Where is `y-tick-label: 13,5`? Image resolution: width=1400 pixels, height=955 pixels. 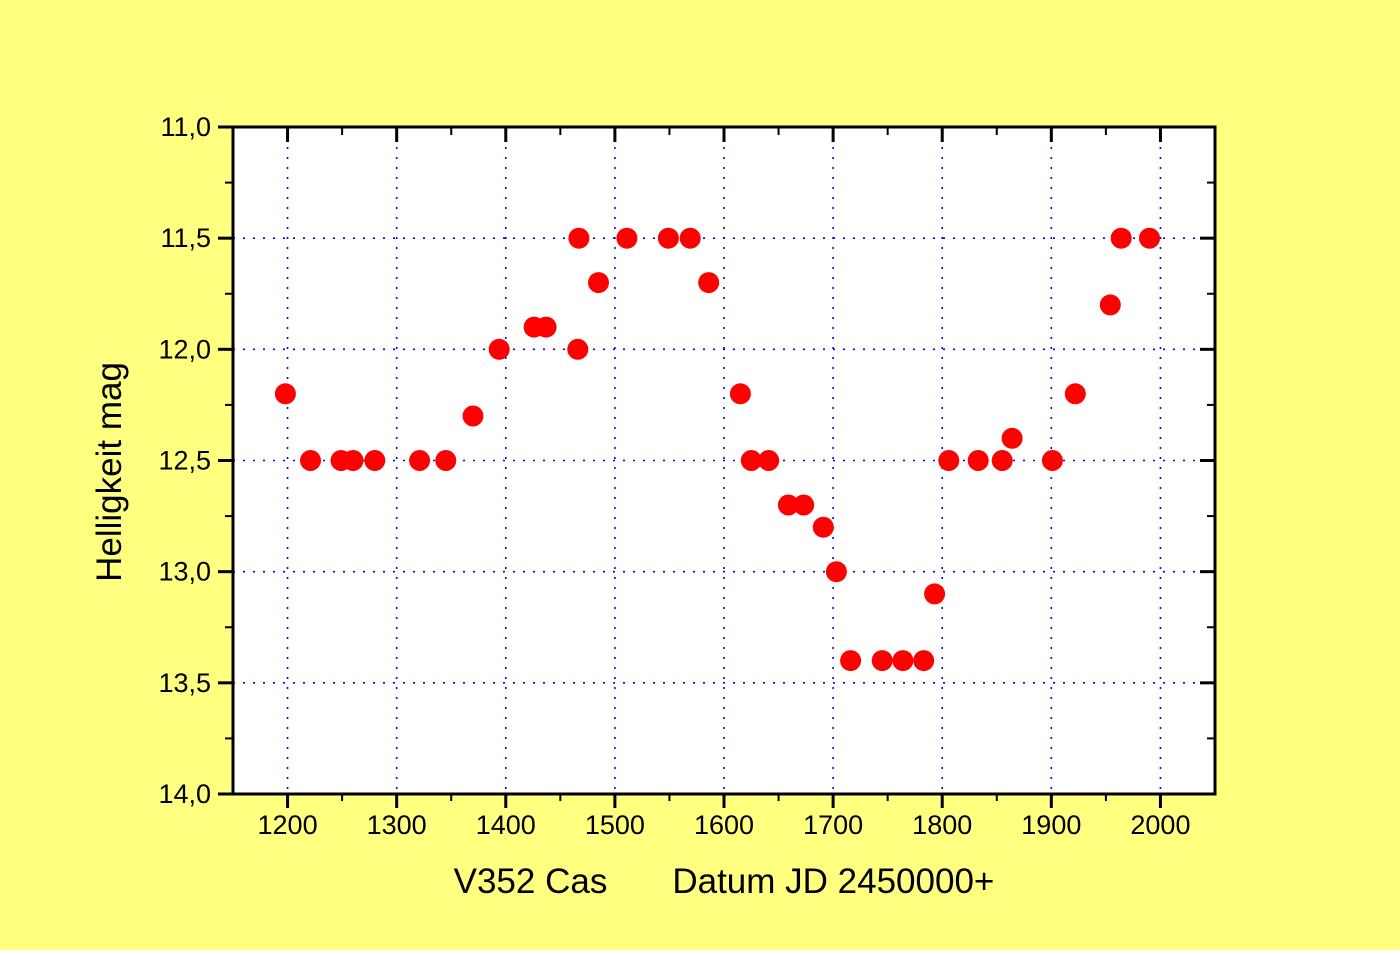
y-tick-label: 13,5 is located at coordinates (184, 683).